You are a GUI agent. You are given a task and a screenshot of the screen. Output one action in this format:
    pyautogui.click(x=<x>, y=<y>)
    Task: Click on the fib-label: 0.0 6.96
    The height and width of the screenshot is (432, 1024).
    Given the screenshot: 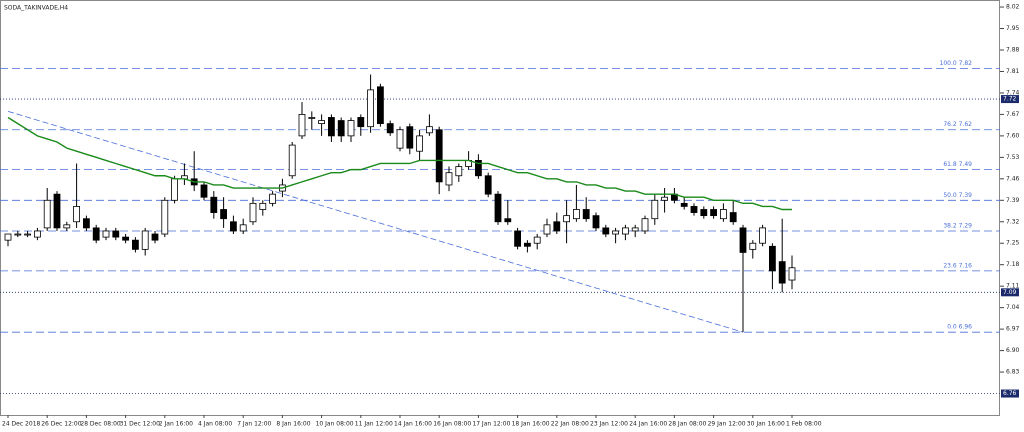 What is the action you would take?
    pyautogui.click(x=959, y=327)
    